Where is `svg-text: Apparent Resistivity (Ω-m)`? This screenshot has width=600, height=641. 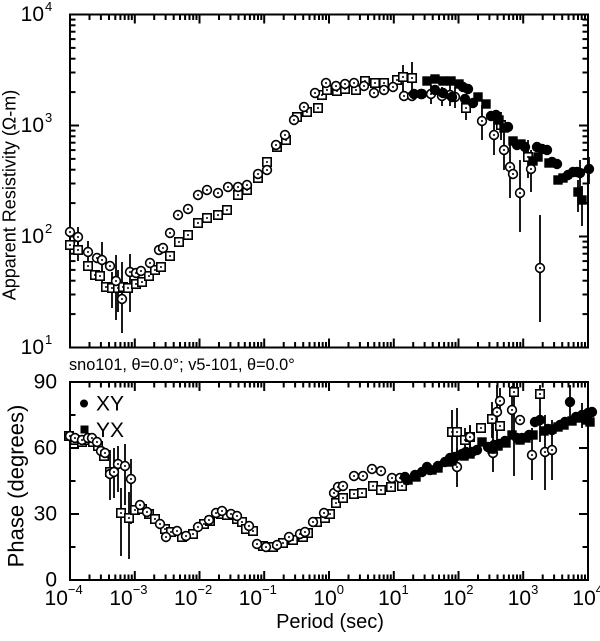 svg-text: Apparent Resistivity (Ω-m) is located at coordinates (10, 195).